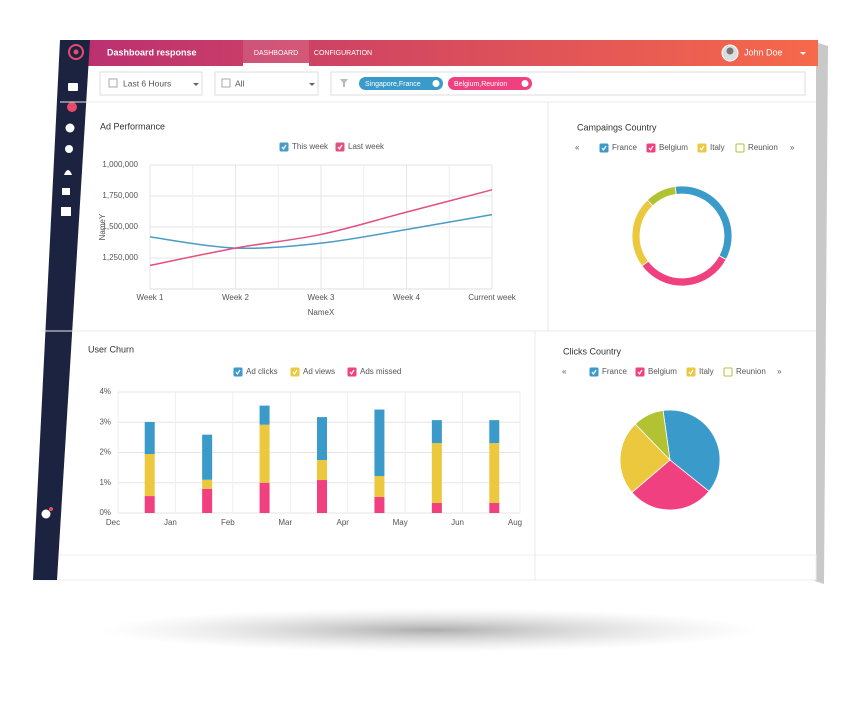  What do you see at coordinates (105, 512) in the screenshot?
I see `y-tick-label: 0%` at bounding box center [105, 512].